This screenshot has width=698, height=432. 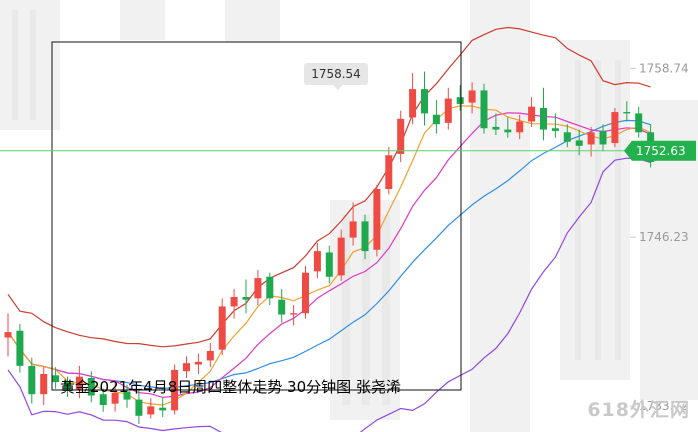 I want to click on price-tooltip: 1758.54, so click(x=336, y=76).